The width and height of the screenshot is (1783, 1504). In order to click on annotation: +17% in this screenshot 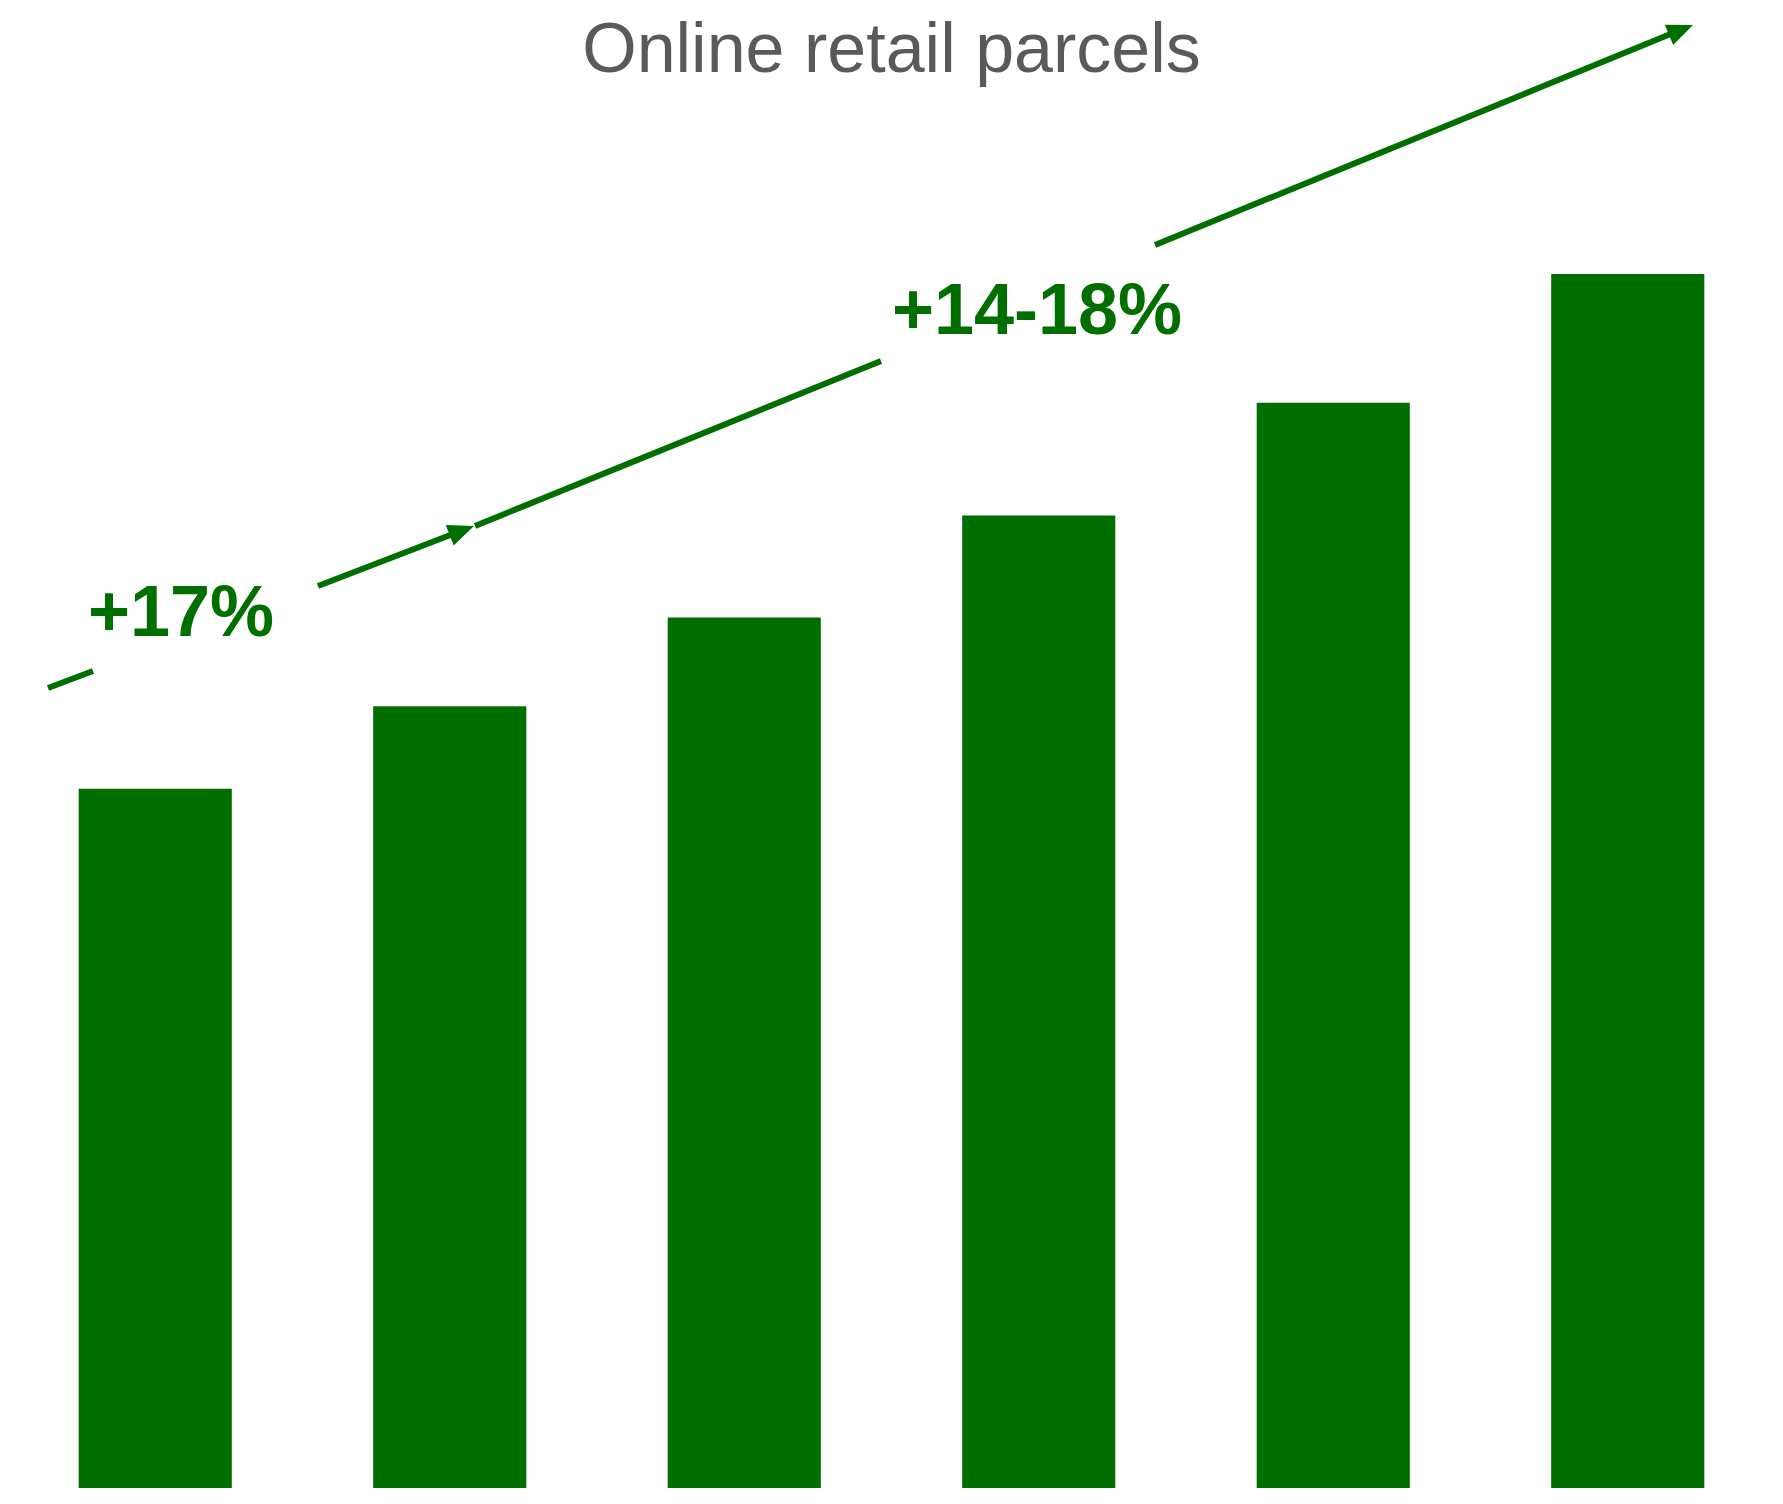, I will do `click(181, 611)`.